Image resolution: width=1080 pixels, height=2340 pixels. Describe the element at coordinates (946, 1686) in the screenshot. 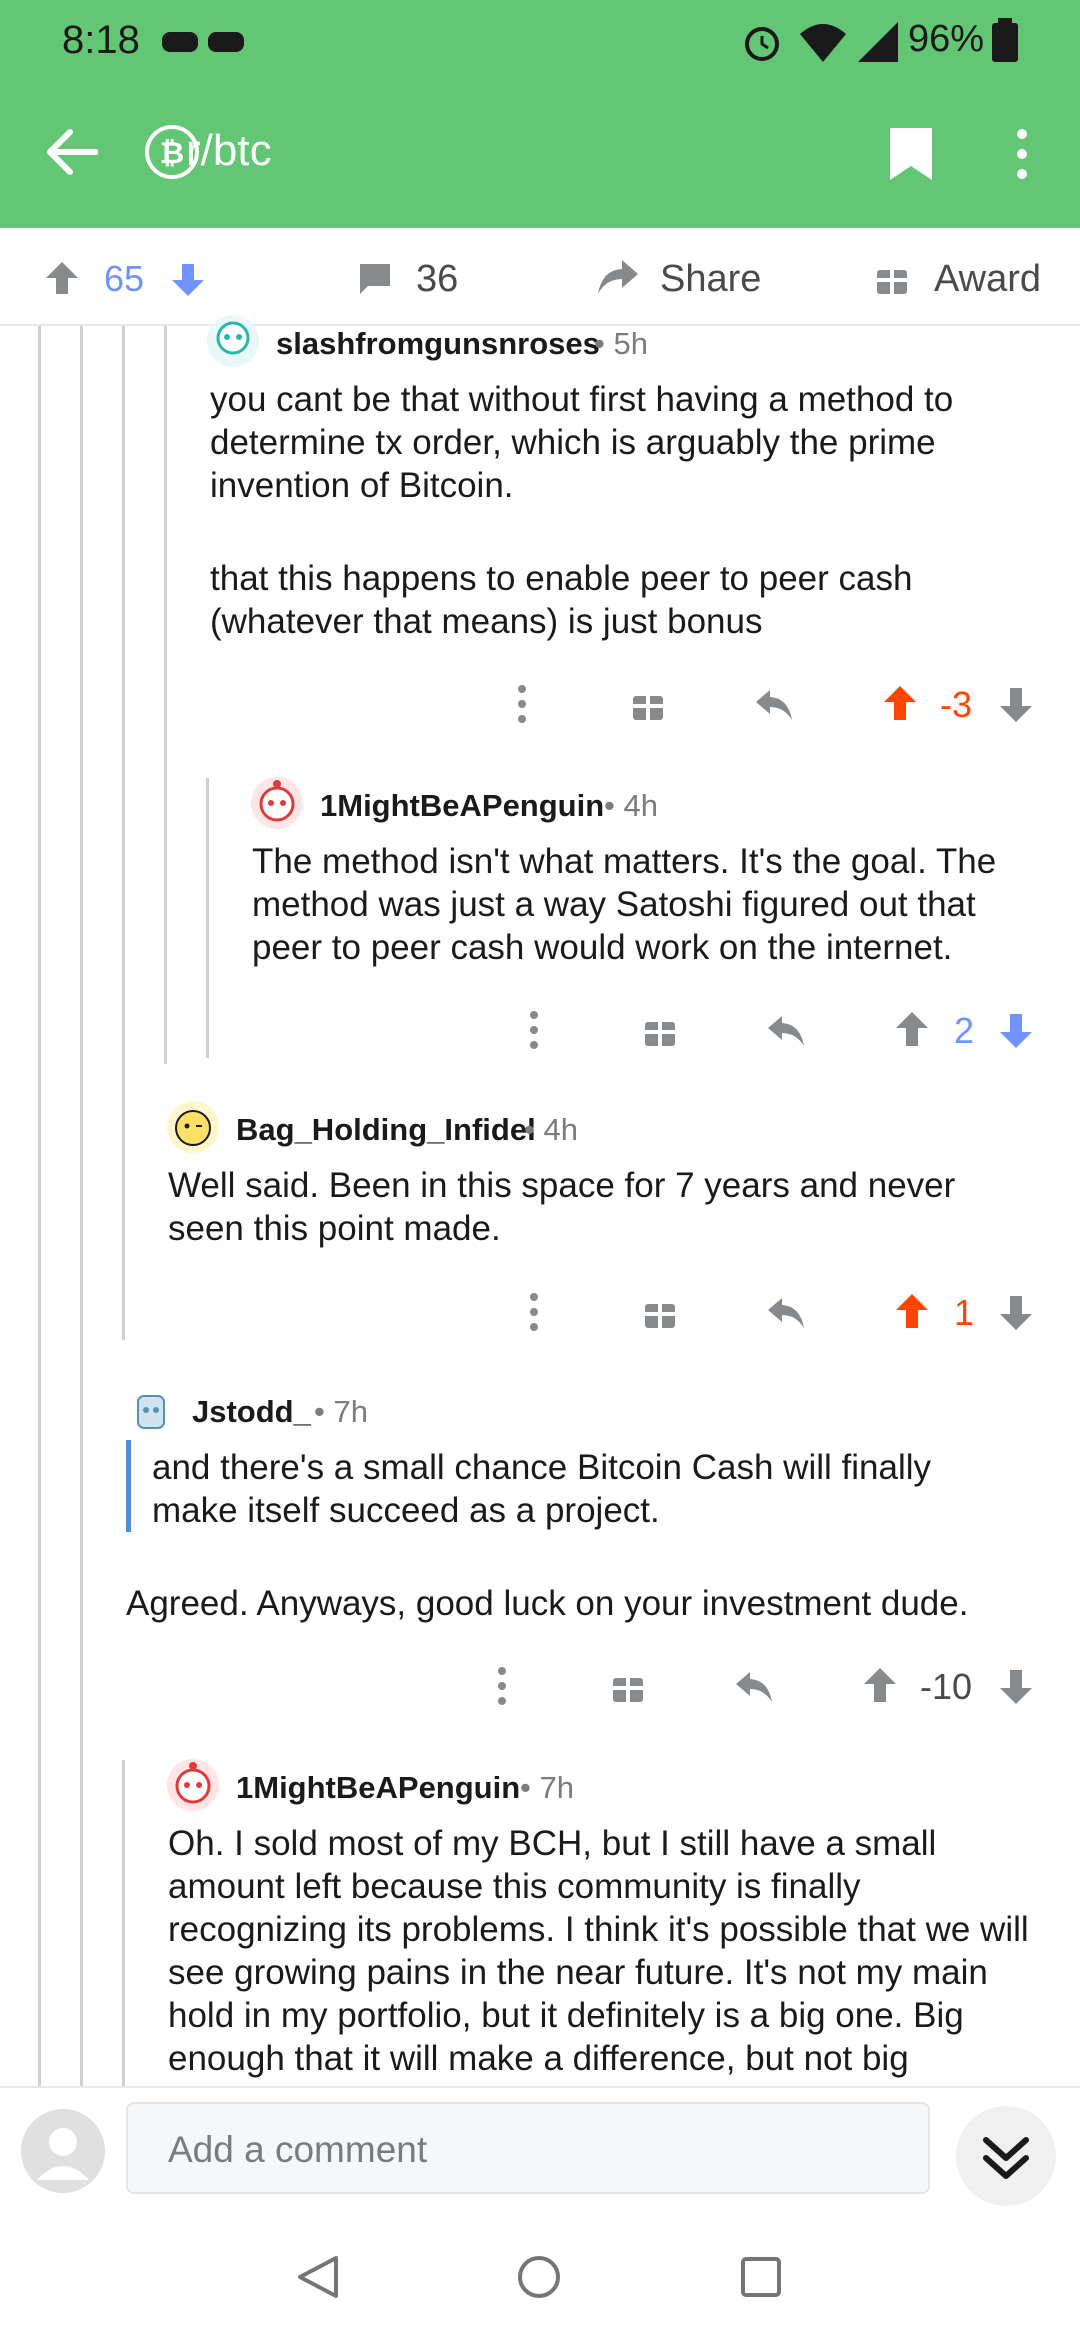

I see `comment-score: -10` at that location.